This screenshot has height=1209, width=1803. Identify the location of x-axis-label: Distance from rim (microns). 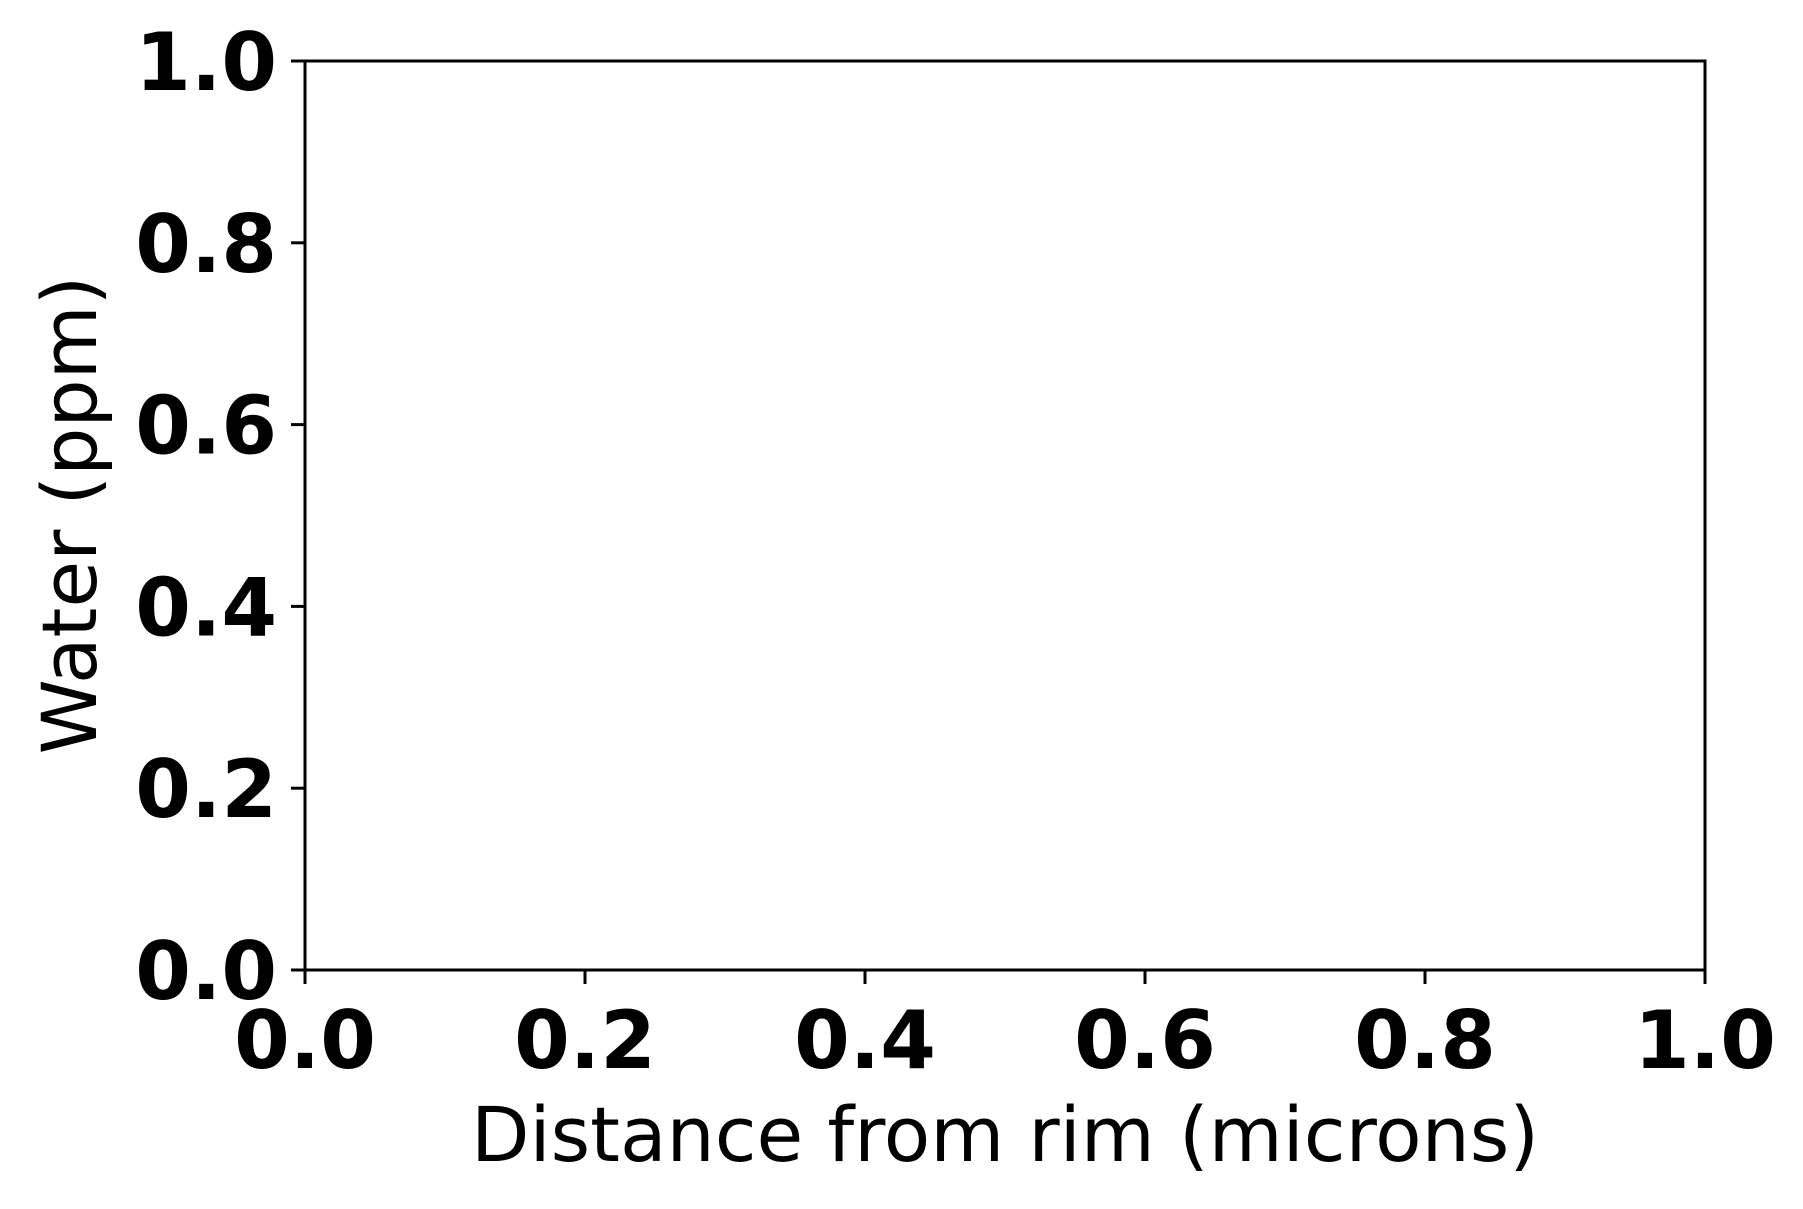
(1005, 1134).